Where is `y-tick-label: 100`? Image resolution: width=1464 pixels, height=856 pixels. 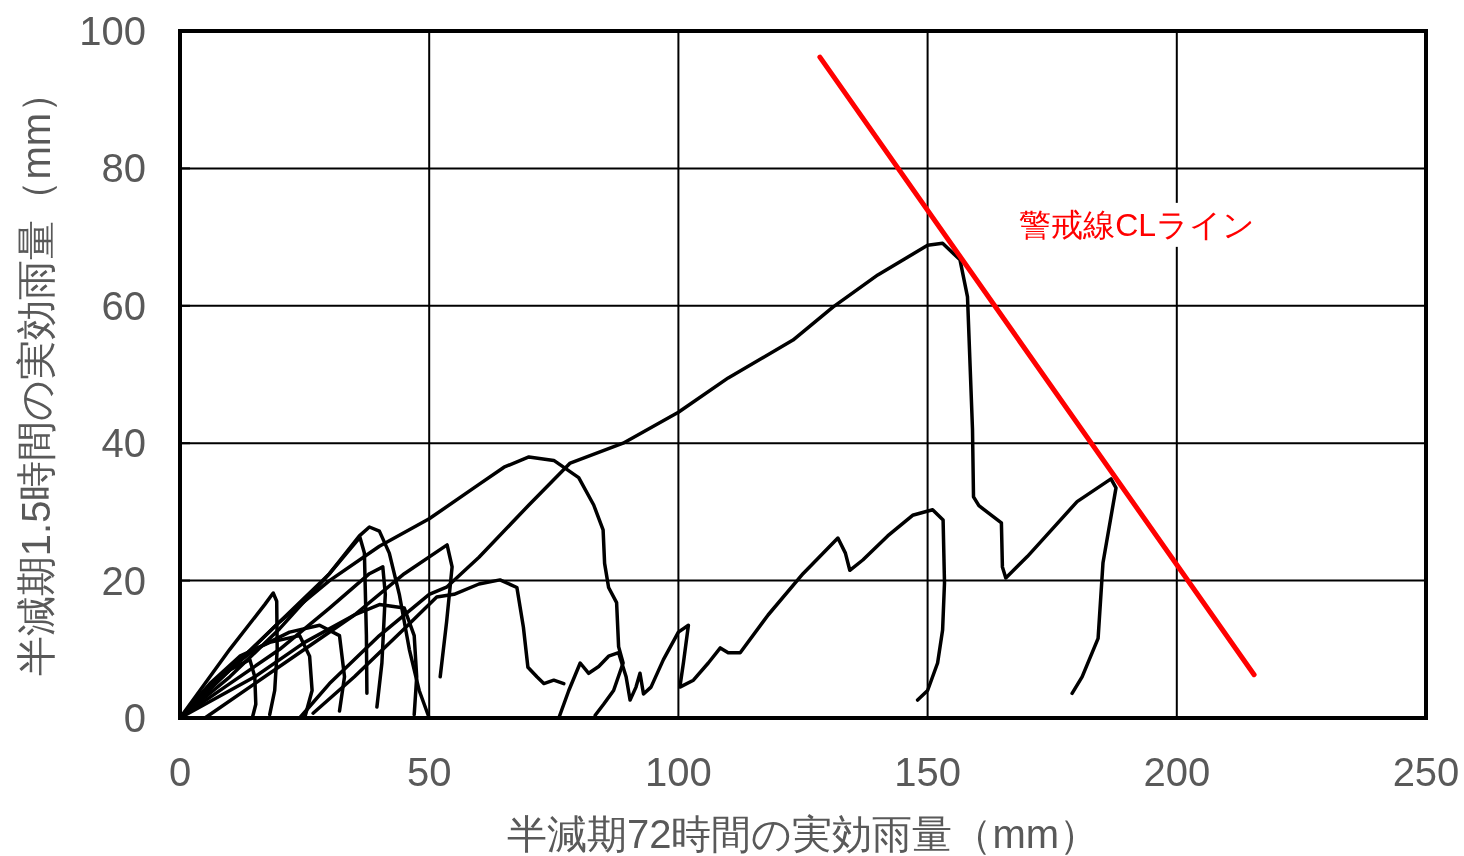 y-tick-label: 100 is located at coordinates (112, 31).